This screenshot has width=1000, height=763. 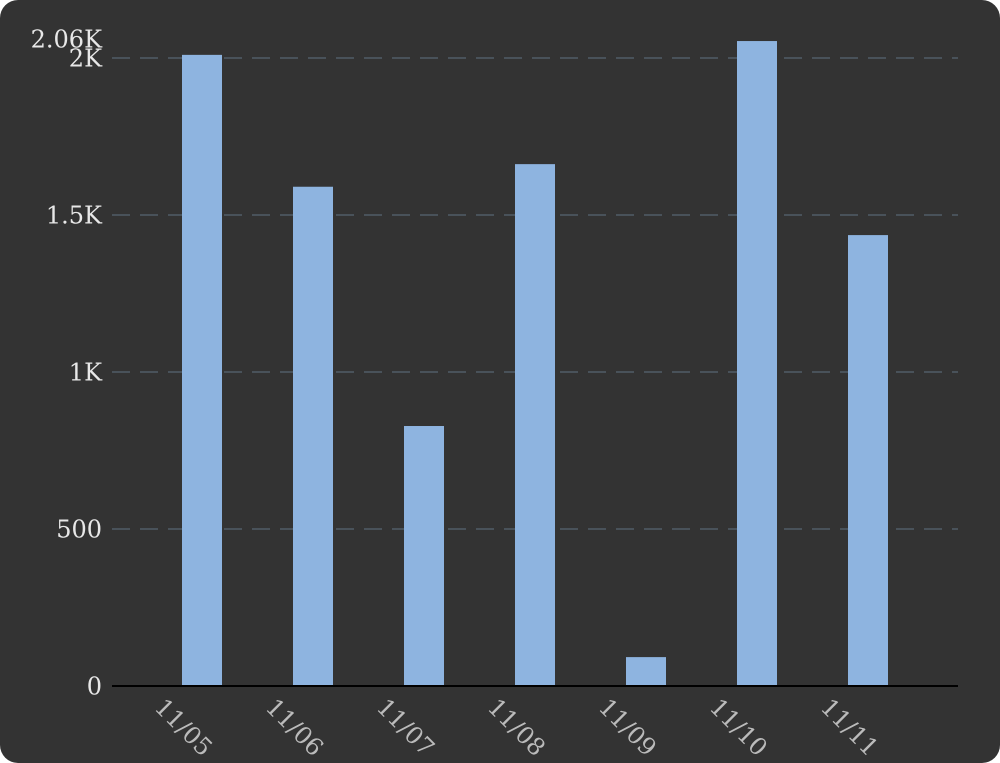 What do you see at coordinates (86, 373) in the screenshot?
I see `y-tick-label: 1K` at bounding box center [86, 373].